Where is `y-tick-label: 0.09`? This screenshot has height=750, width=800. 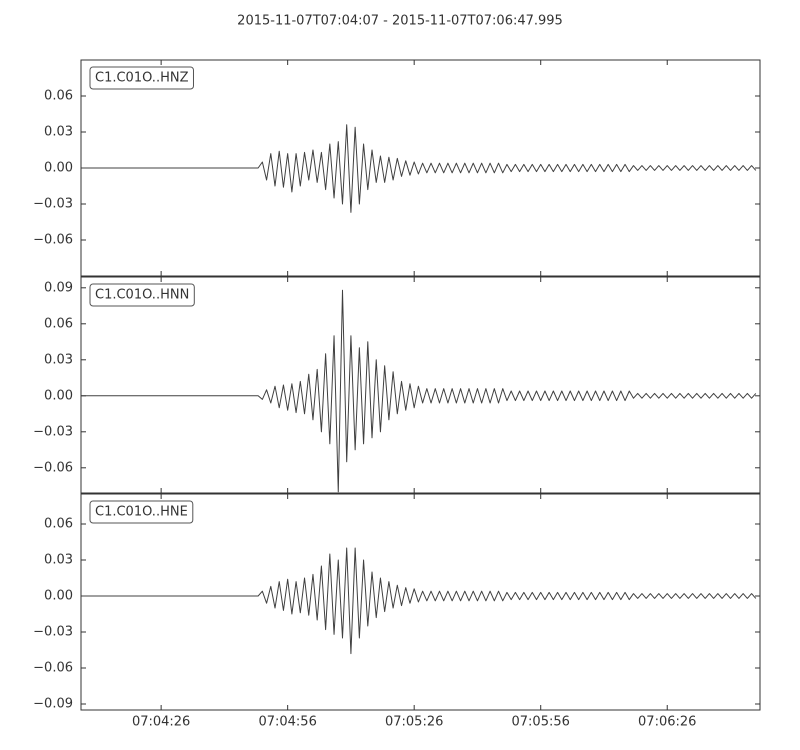 y-tick-label: 0.09 is located at coordinates (58, 287).